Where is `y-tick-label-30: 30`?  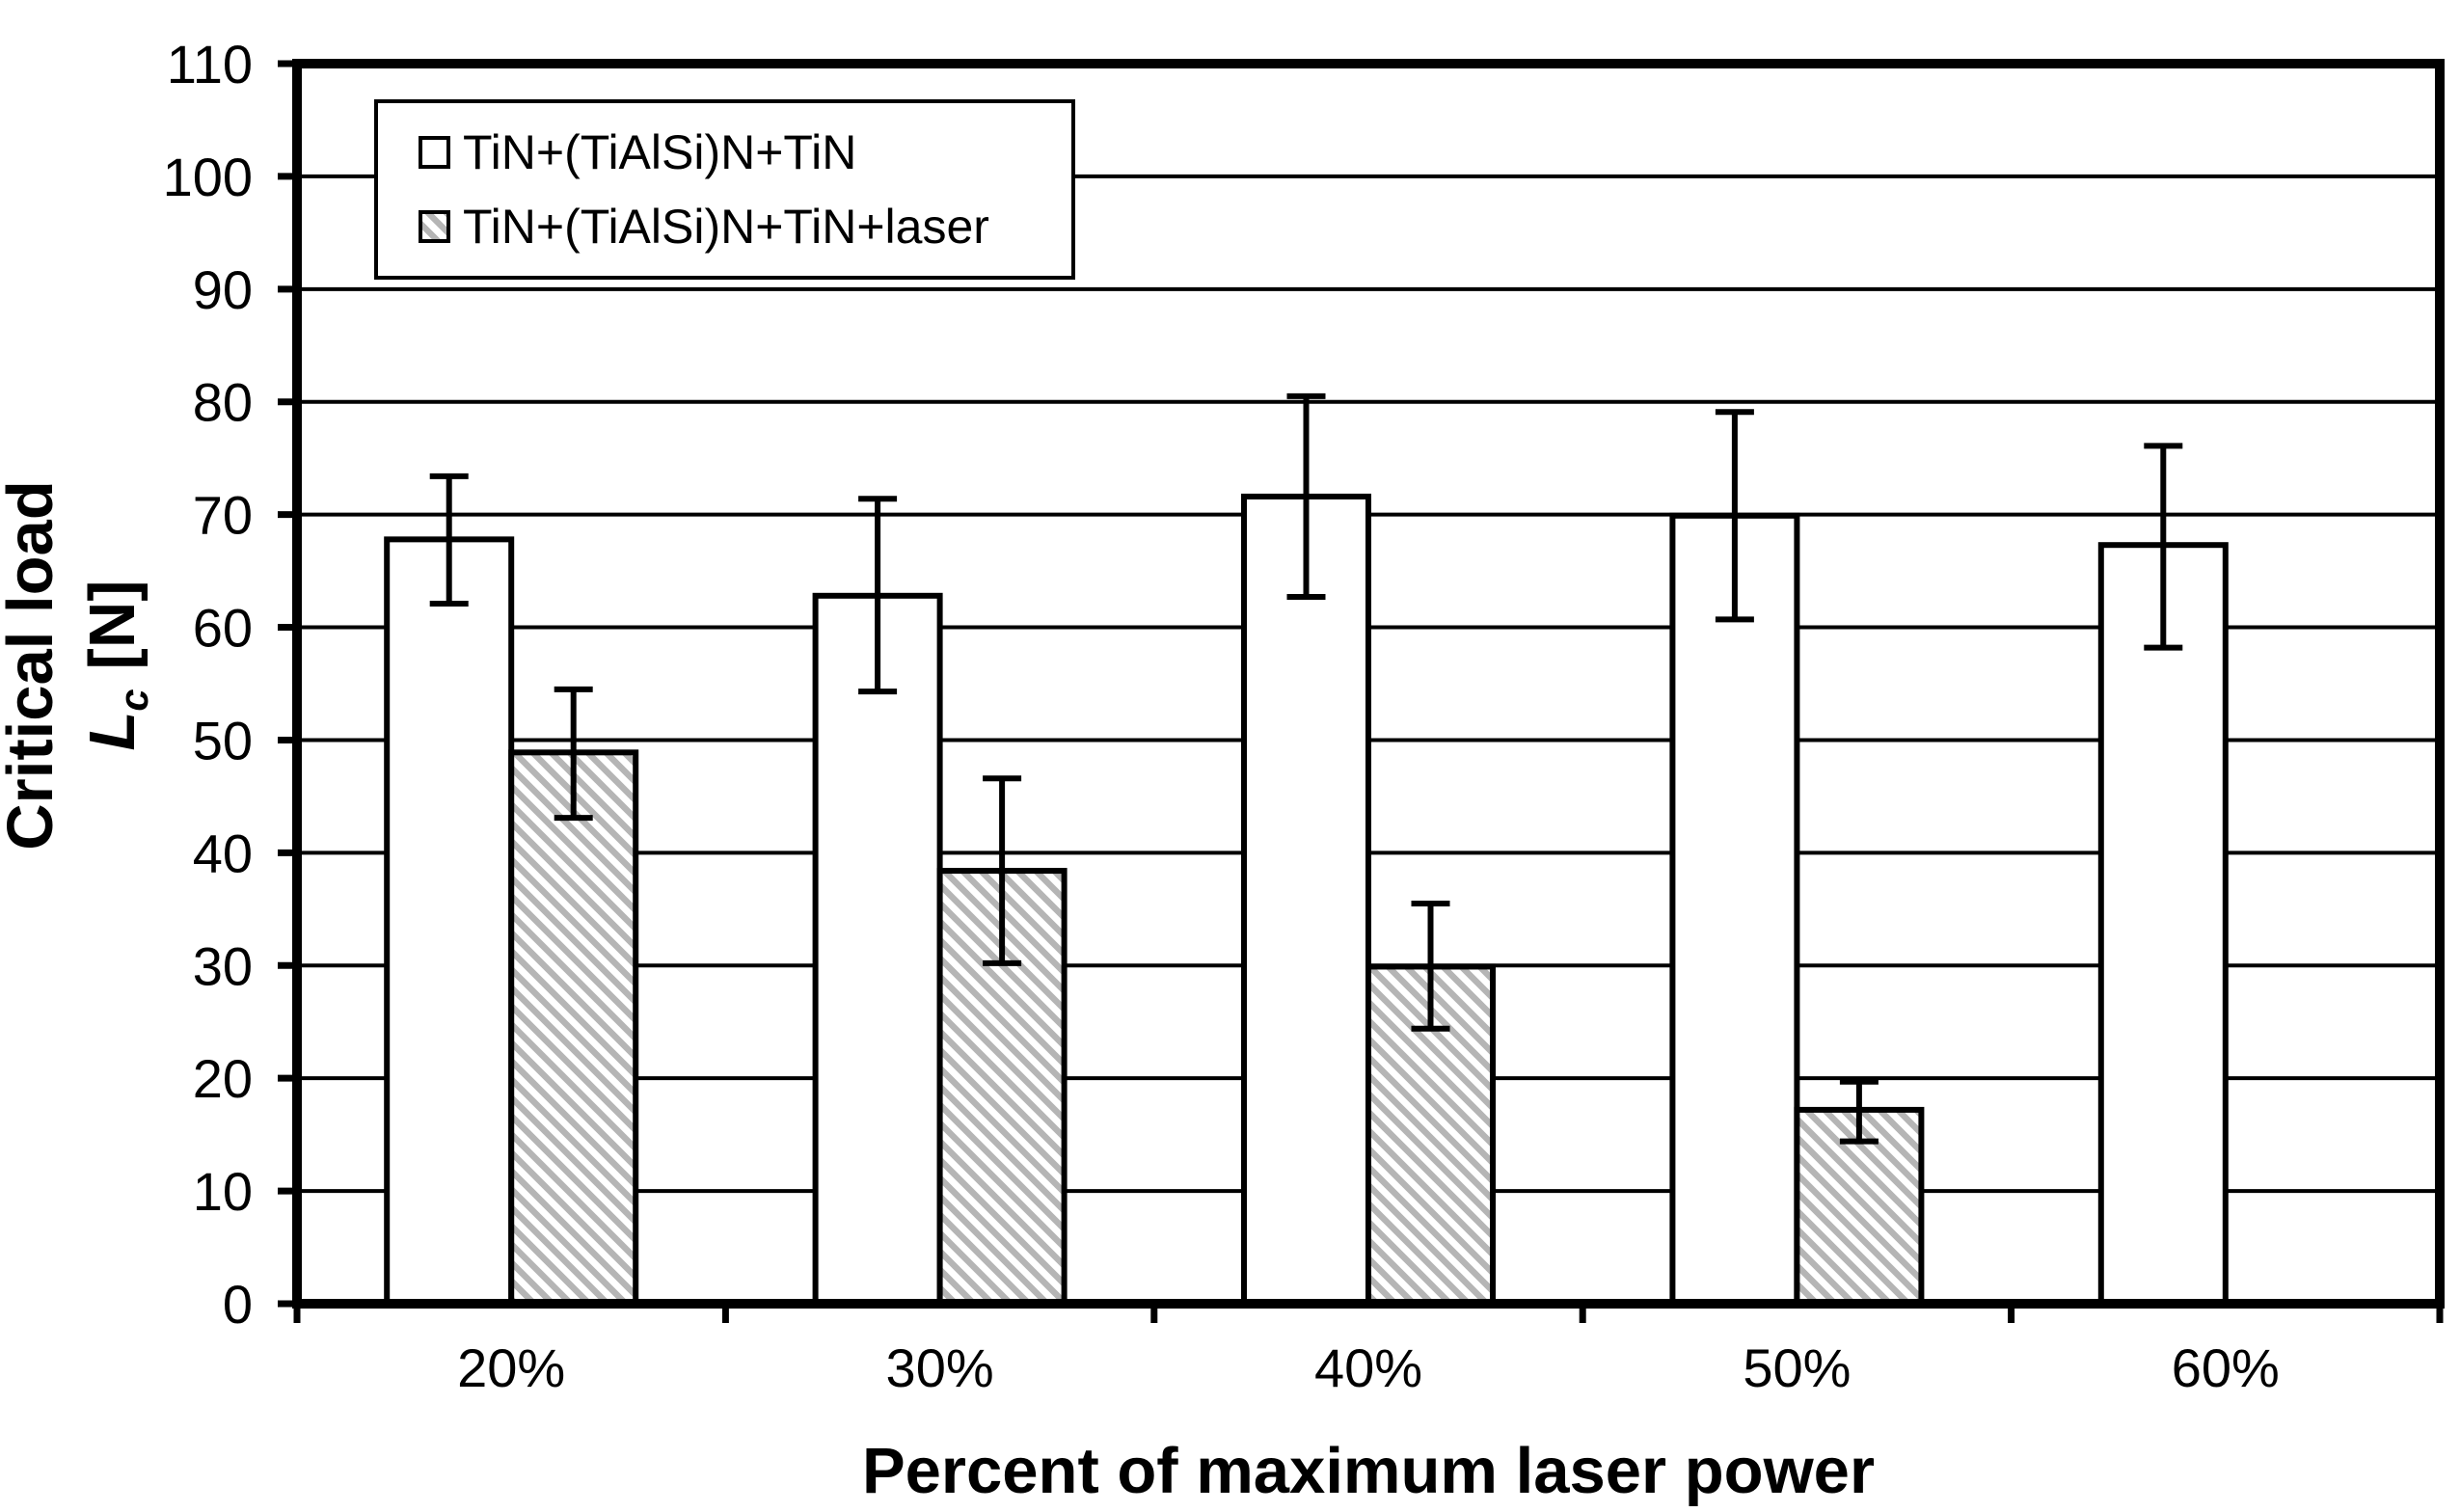 y-tick-label-30: 30 is located at coordinates (223, 965).